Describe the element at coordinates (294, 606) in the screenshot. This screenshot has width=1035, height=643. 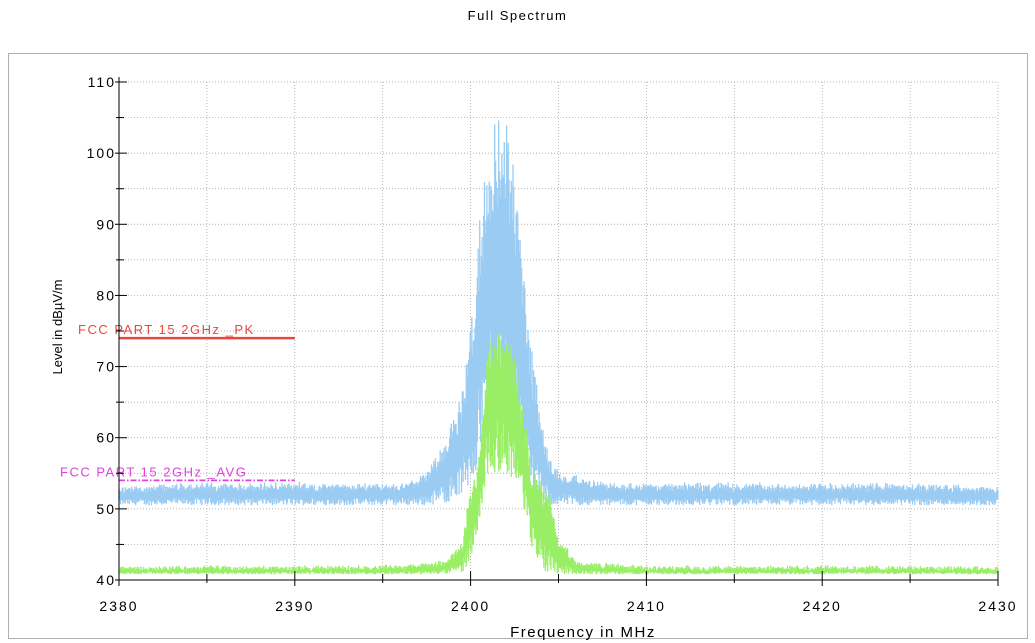
I see `x-tick-label: 2390` at that location.